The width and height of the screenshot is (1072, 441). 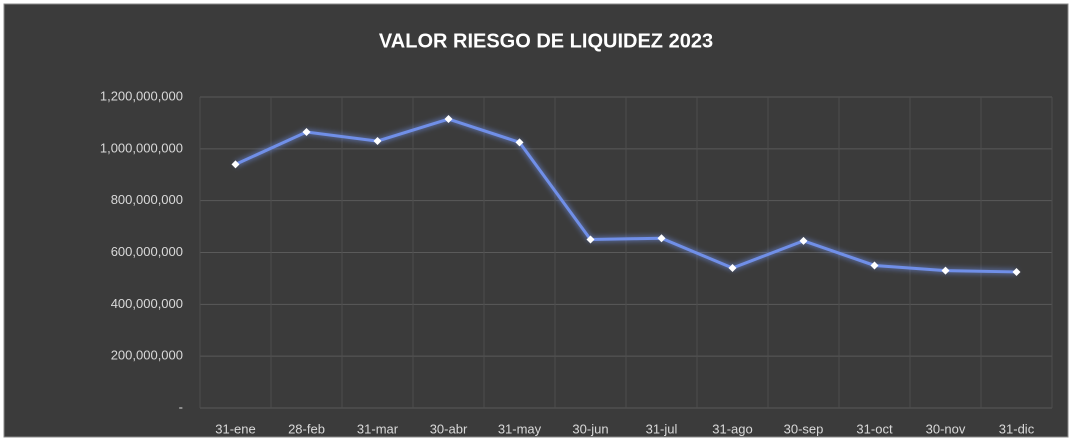 I want to click on y-tick-label: 1,000,000,000, so click(x=141, y=147).